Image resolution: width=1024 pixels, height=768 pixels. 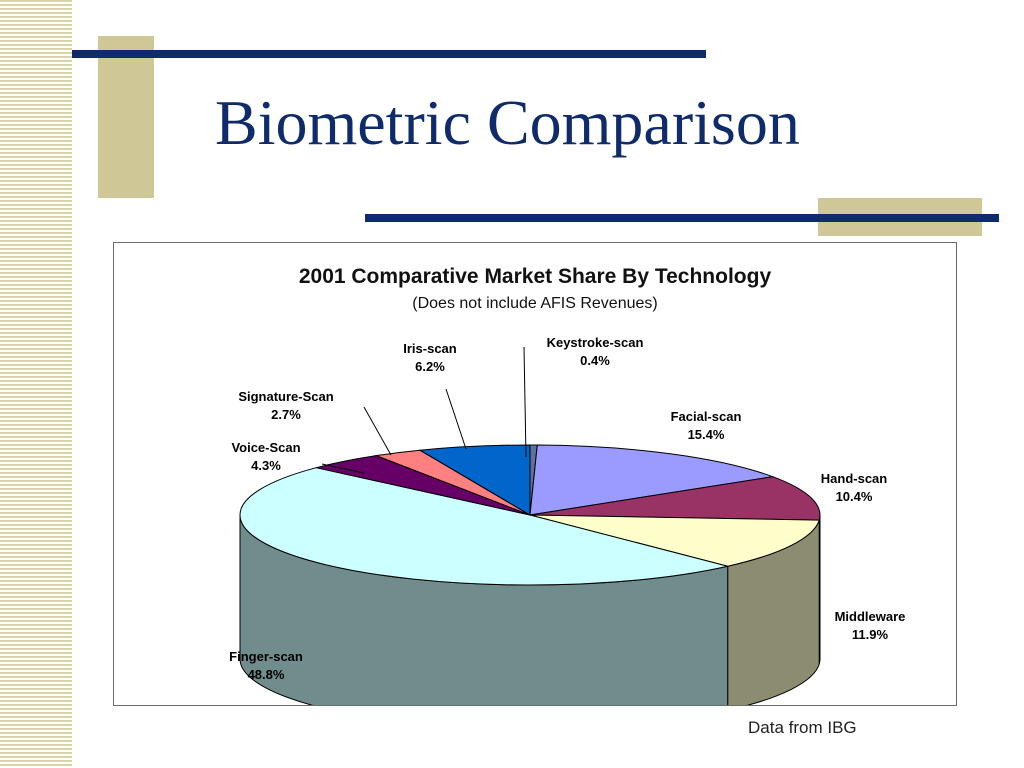 What do you see at coordinates (854, 478) in the screenshot?
I see `label-hand-scan: Hand-scan` at bounding box center [854, 478].